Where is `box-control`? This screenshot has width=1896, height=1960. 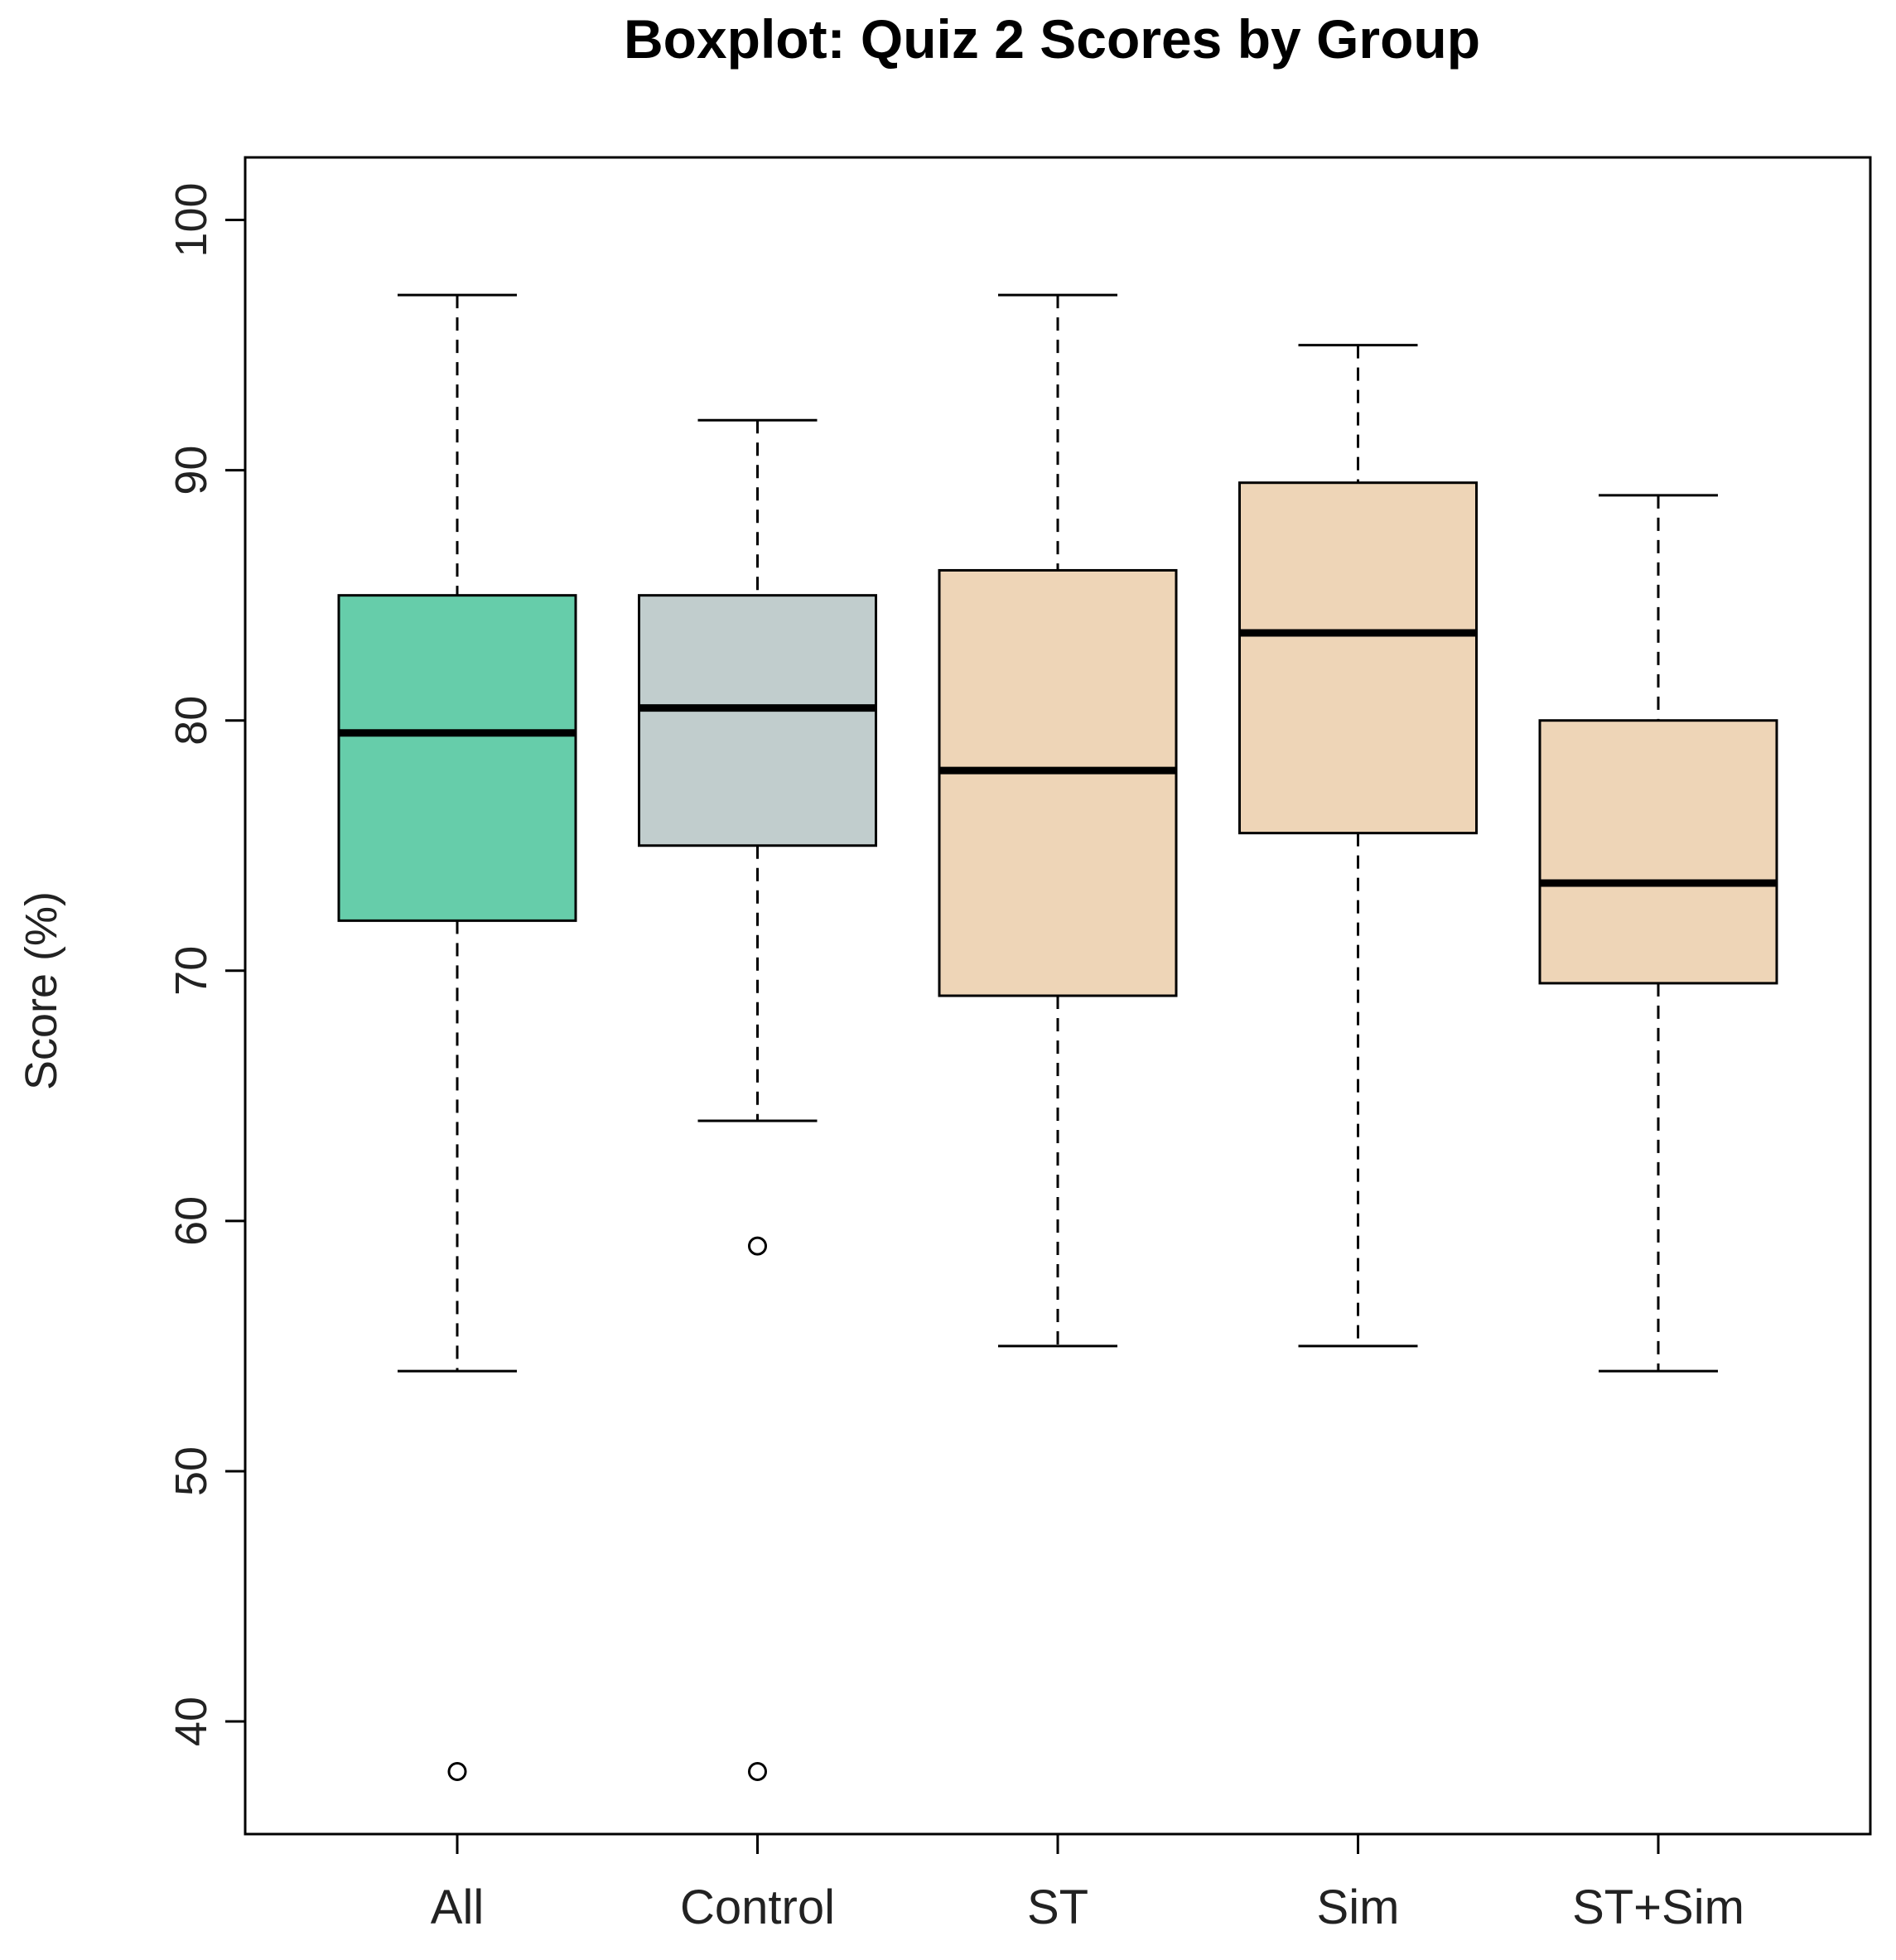 box-control is located at coordinates (757, 720).